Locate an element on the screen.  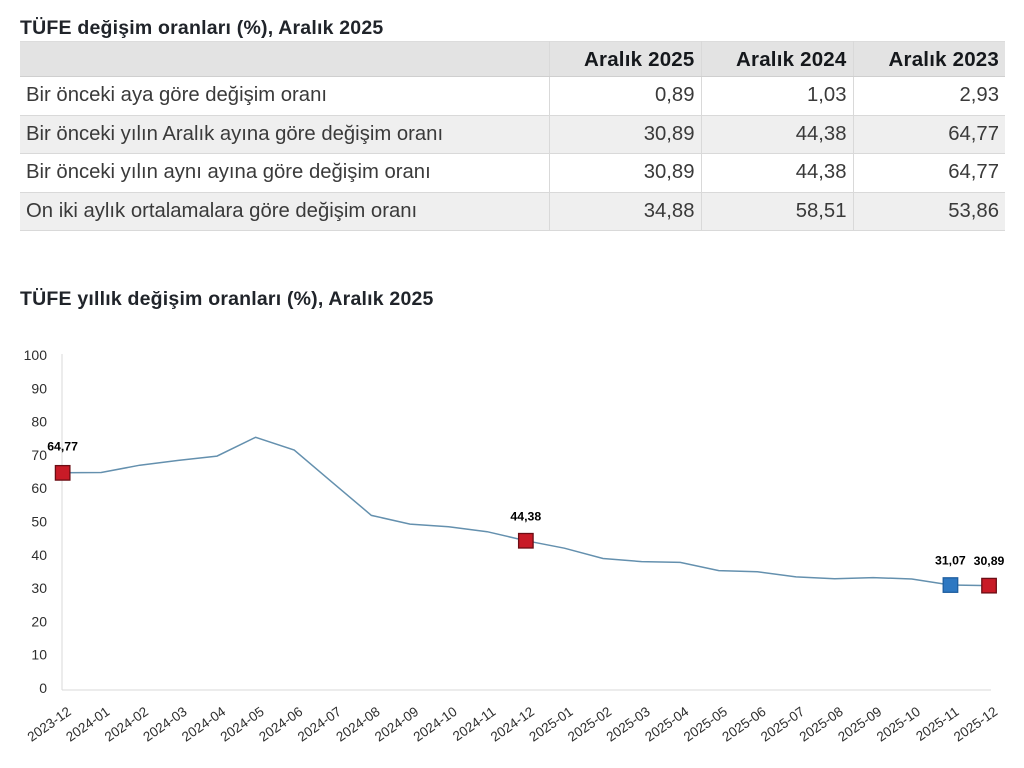
svg-text: 10 is located at coordinates (39, 655).